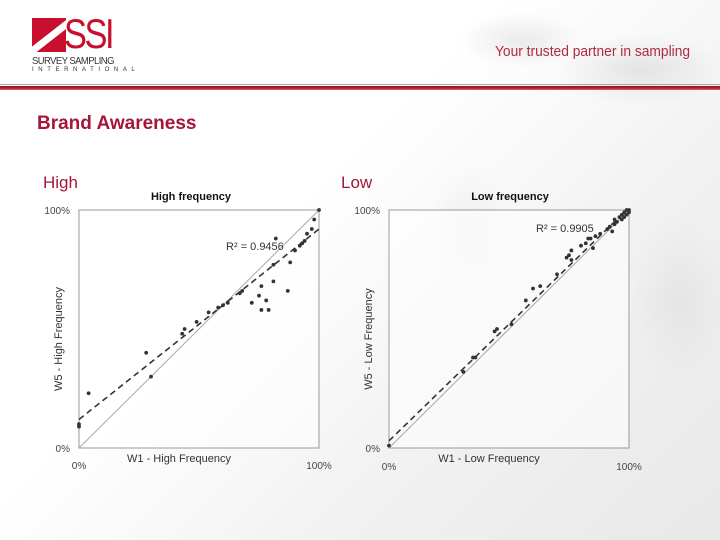 This screenshot has height=540, width=720. I want to click on logo-wordmark: SSI, so click(89, 33).